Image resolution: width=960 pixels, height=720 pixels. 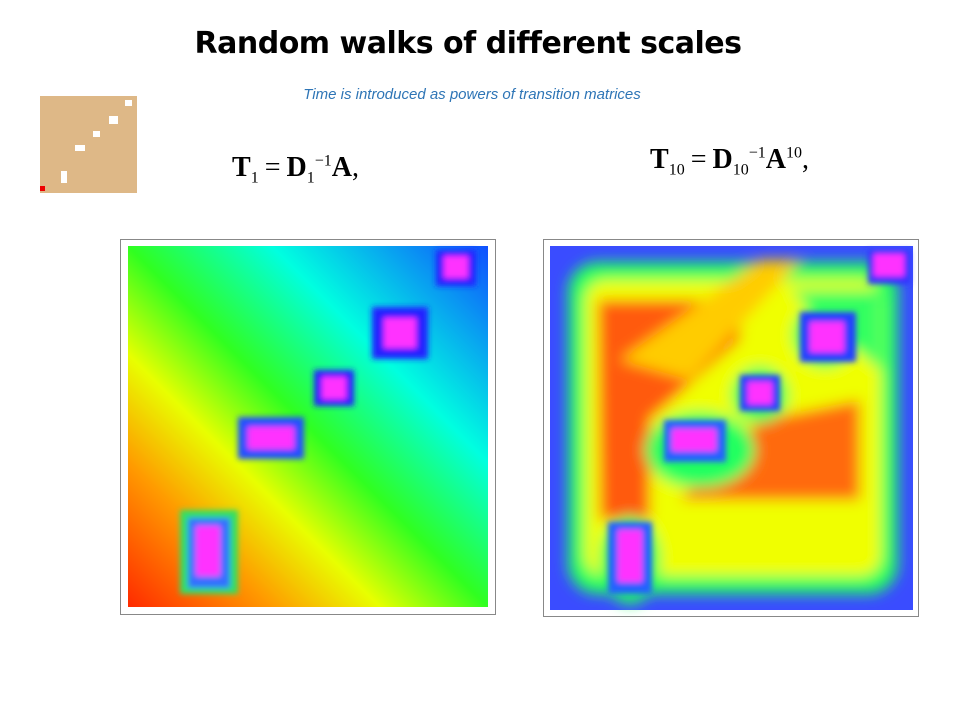 I want to click on equation: T1 = D1−1A,, so click(x=295, y=170).